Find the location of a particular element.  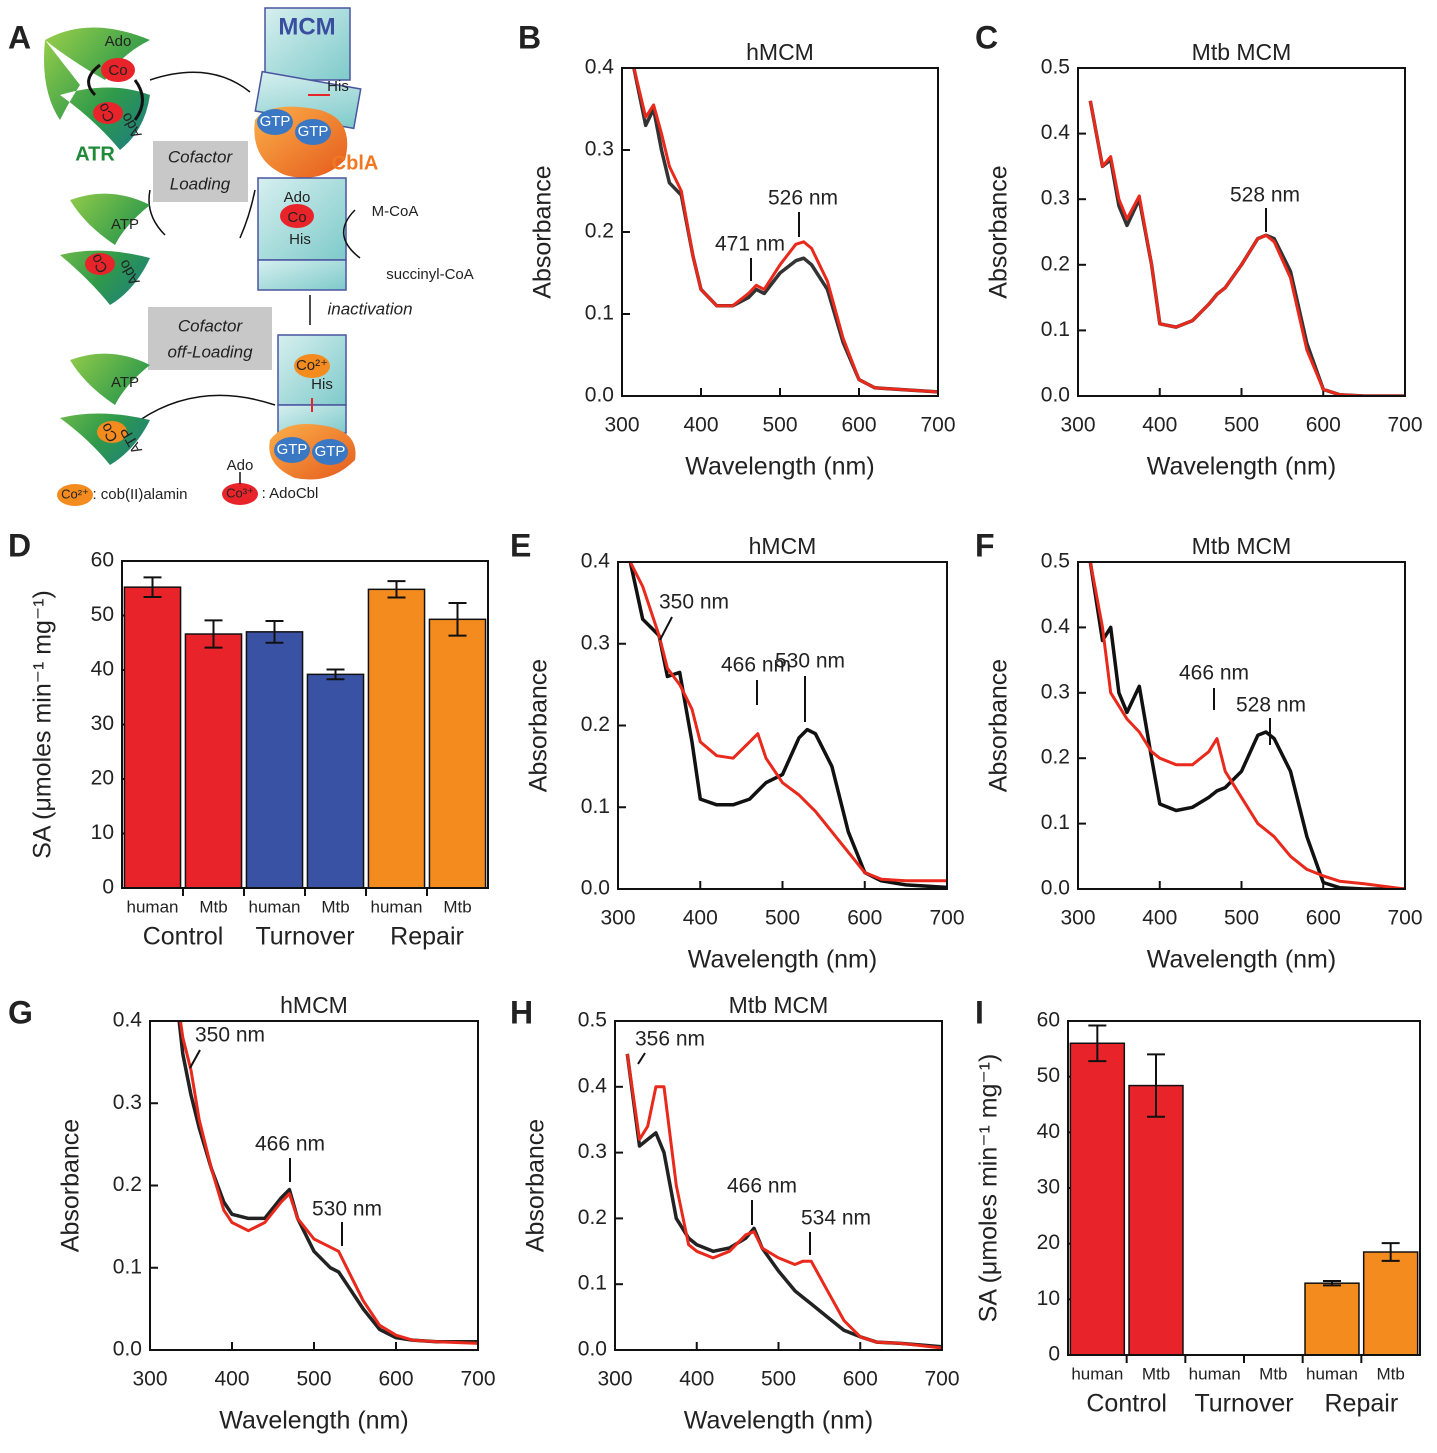

annotation: 356 nm is located at coordinates (670, 1039).